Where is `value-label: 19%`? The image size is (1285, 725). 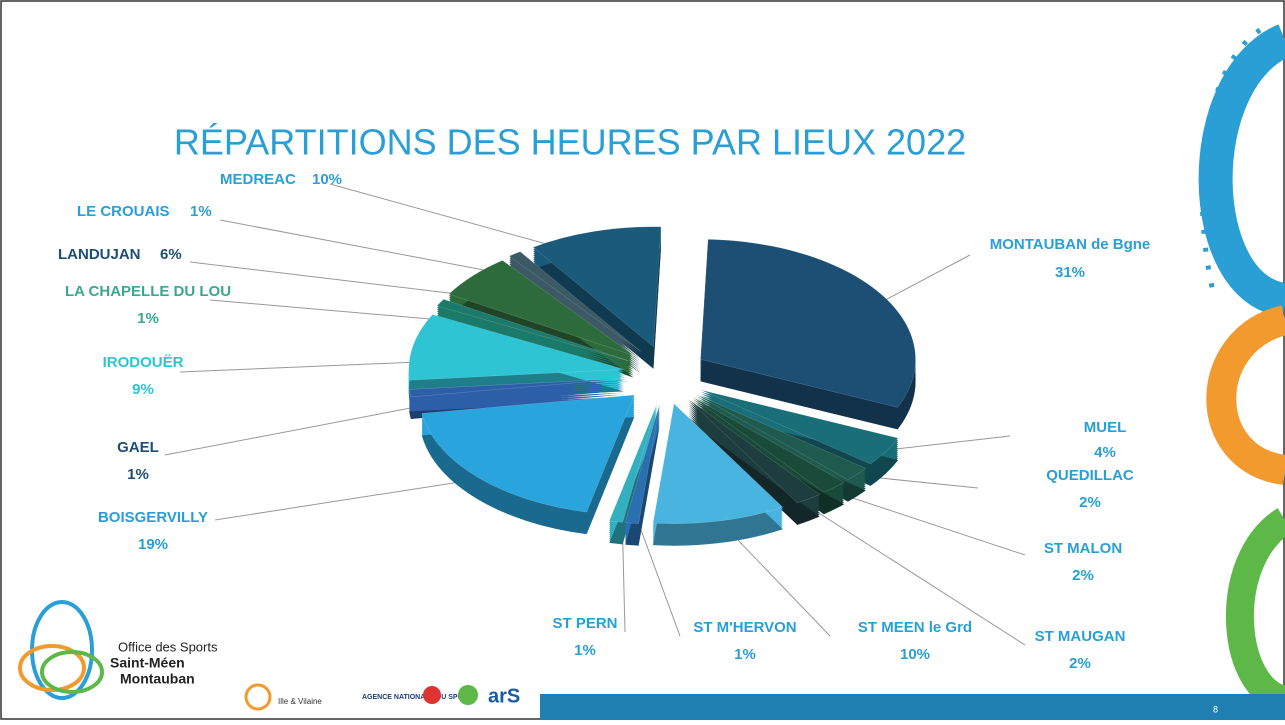
value-label: 19% is located at coordinates (153, 544).